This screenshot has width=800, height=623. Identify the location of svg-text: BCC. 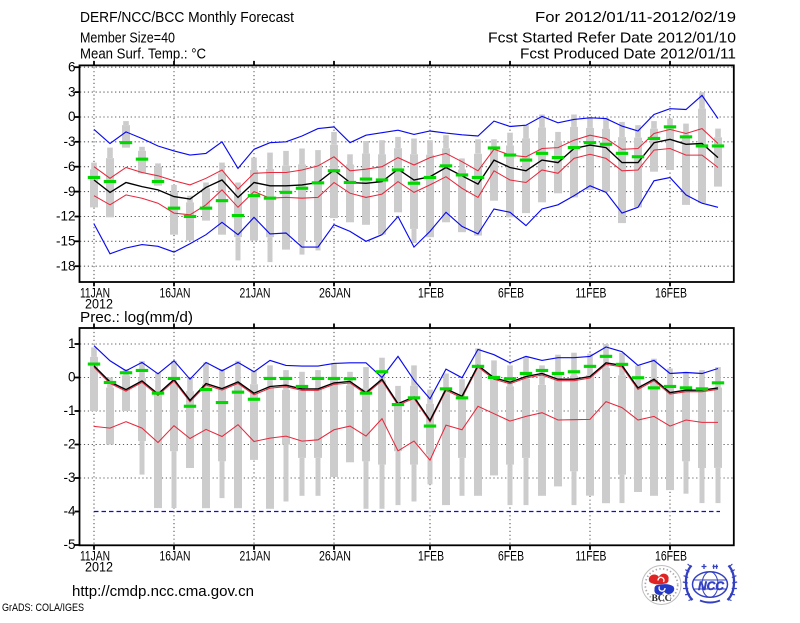
(661, 599).